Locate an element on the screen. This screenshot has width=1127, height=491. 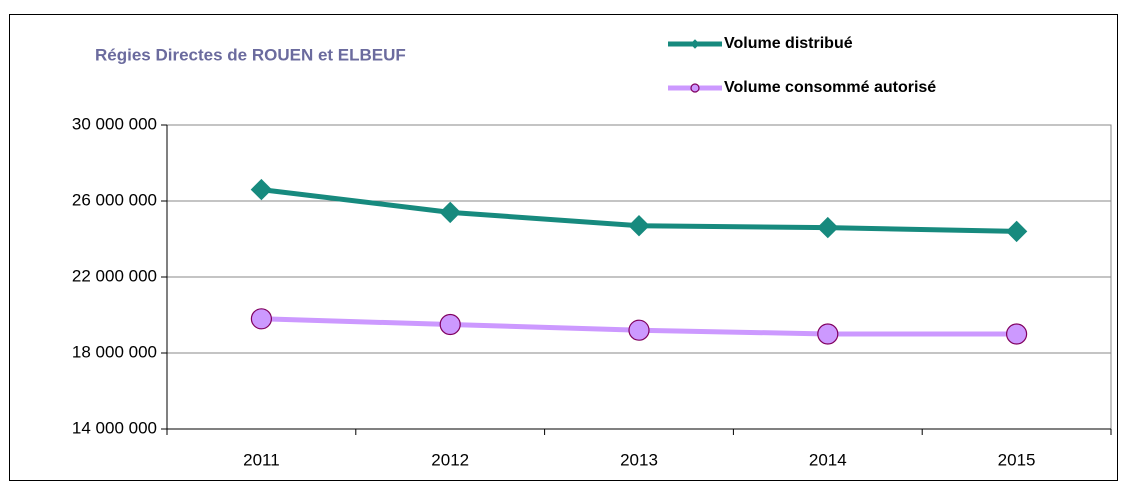
x-tick-label: 2013 is located at coordinates (639, 459).